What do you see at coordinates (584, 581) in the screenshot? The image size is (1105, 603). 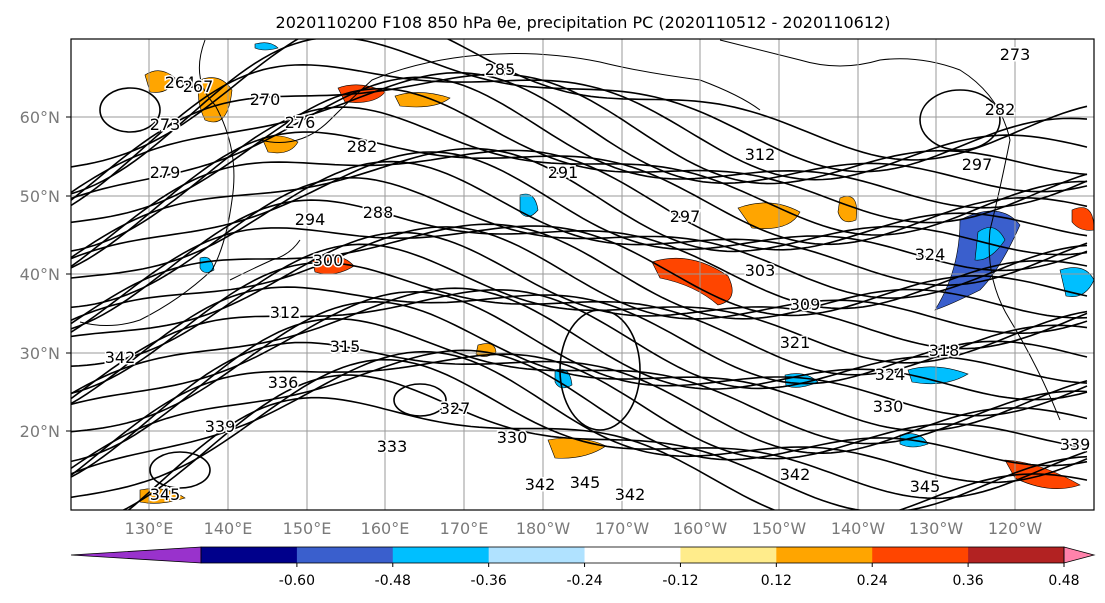 I see `colorbar-tick-label: -0.24` at bounding box center [584, 581].